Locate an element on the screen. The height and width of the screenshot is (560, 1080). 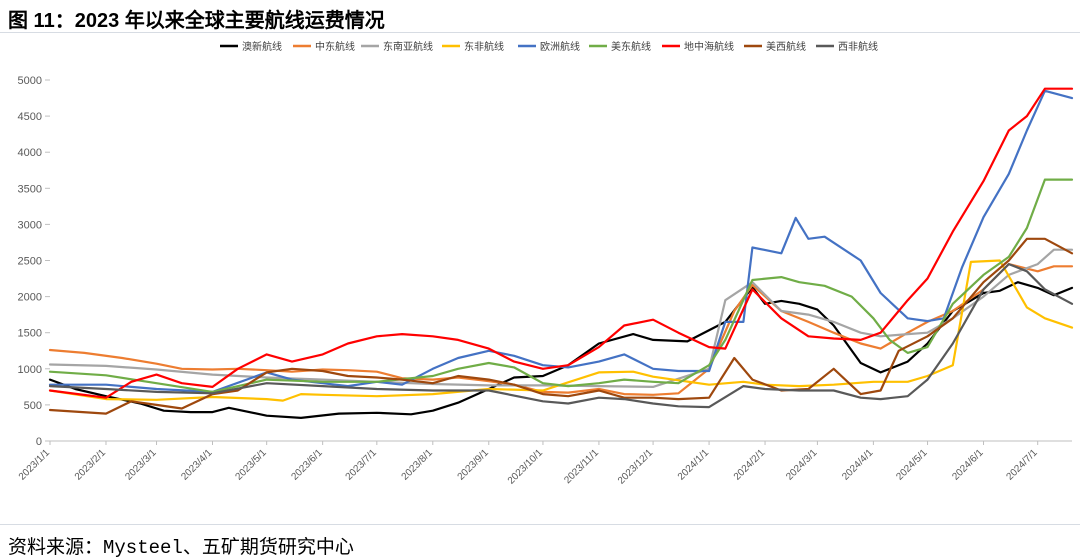
x-tick-label: 2024/2/1 is located at coordinates (750, 465).